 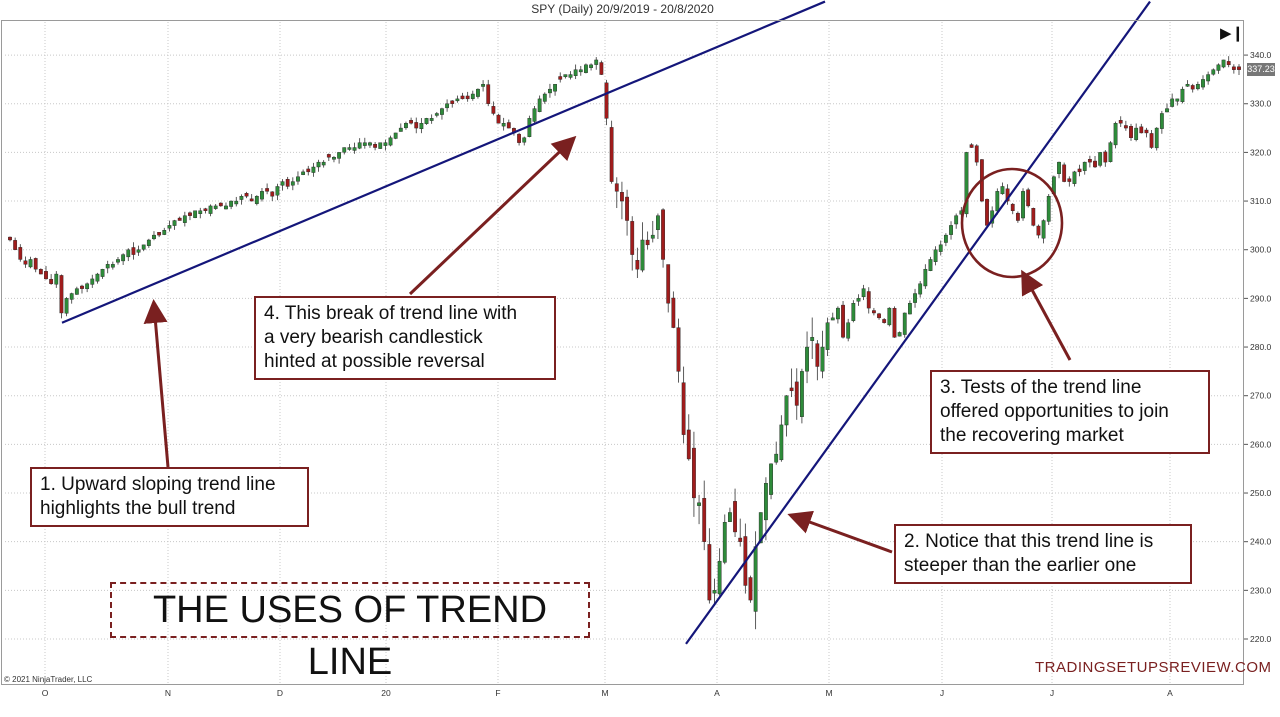 I want to click on y-tick-label: 320.0, so click(x=1261, y=152).